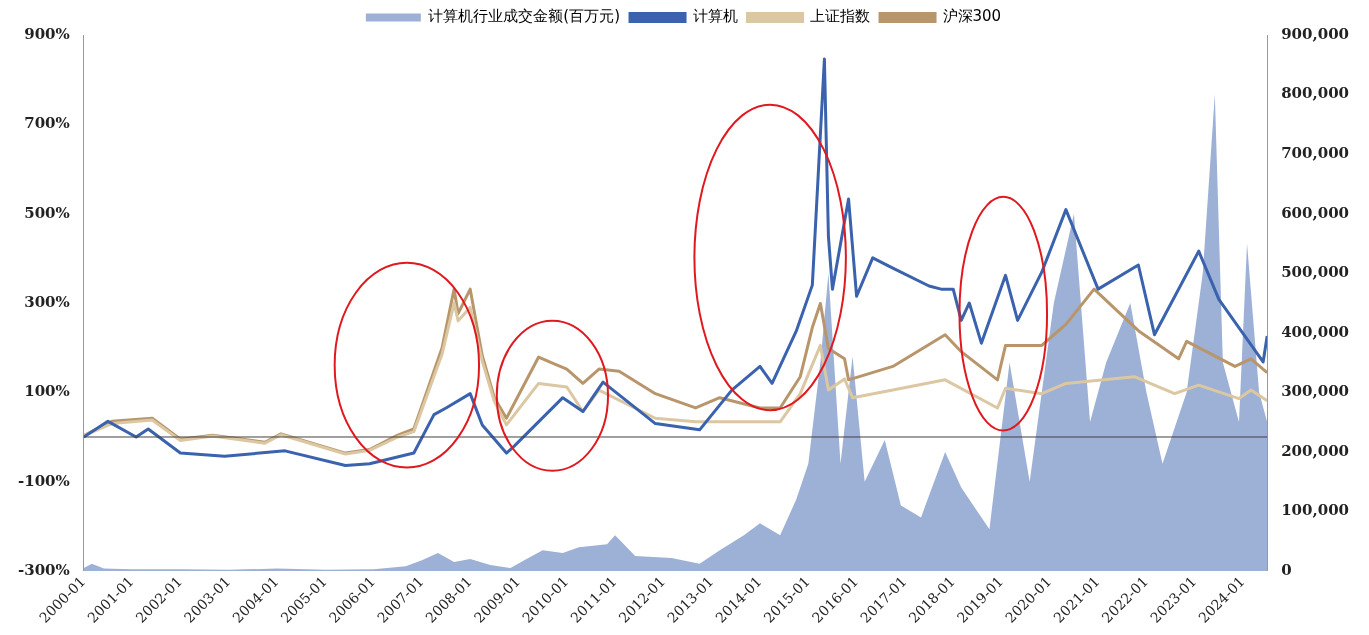  Describe the element at coordinates (43, 569) in the screenshot. I see `y-tick-label: -300%` at that location.